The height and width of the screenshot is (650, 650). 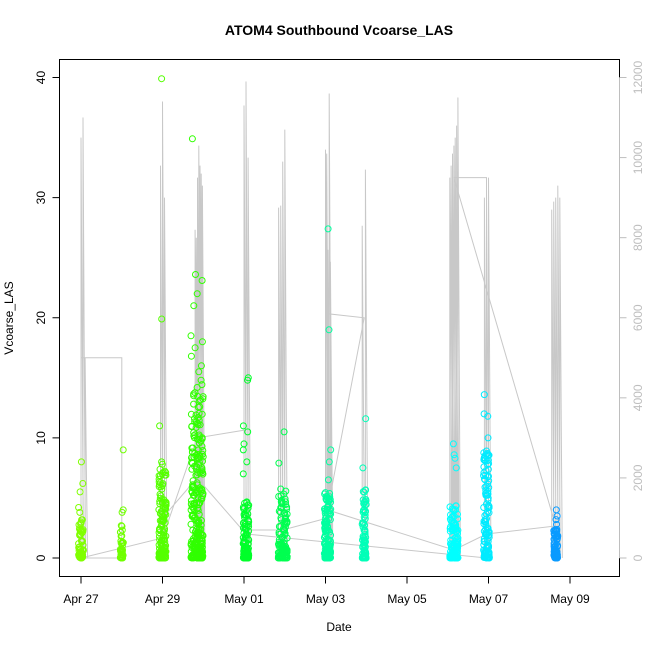 I want to click on y2-tick-label: 2000, so click(x=638, y=477).